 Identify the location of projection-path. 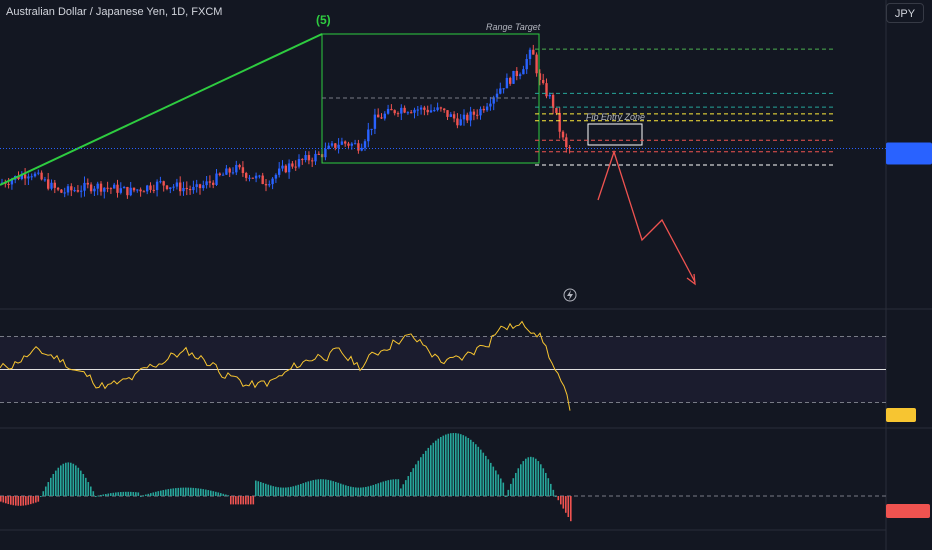
(646, 216).